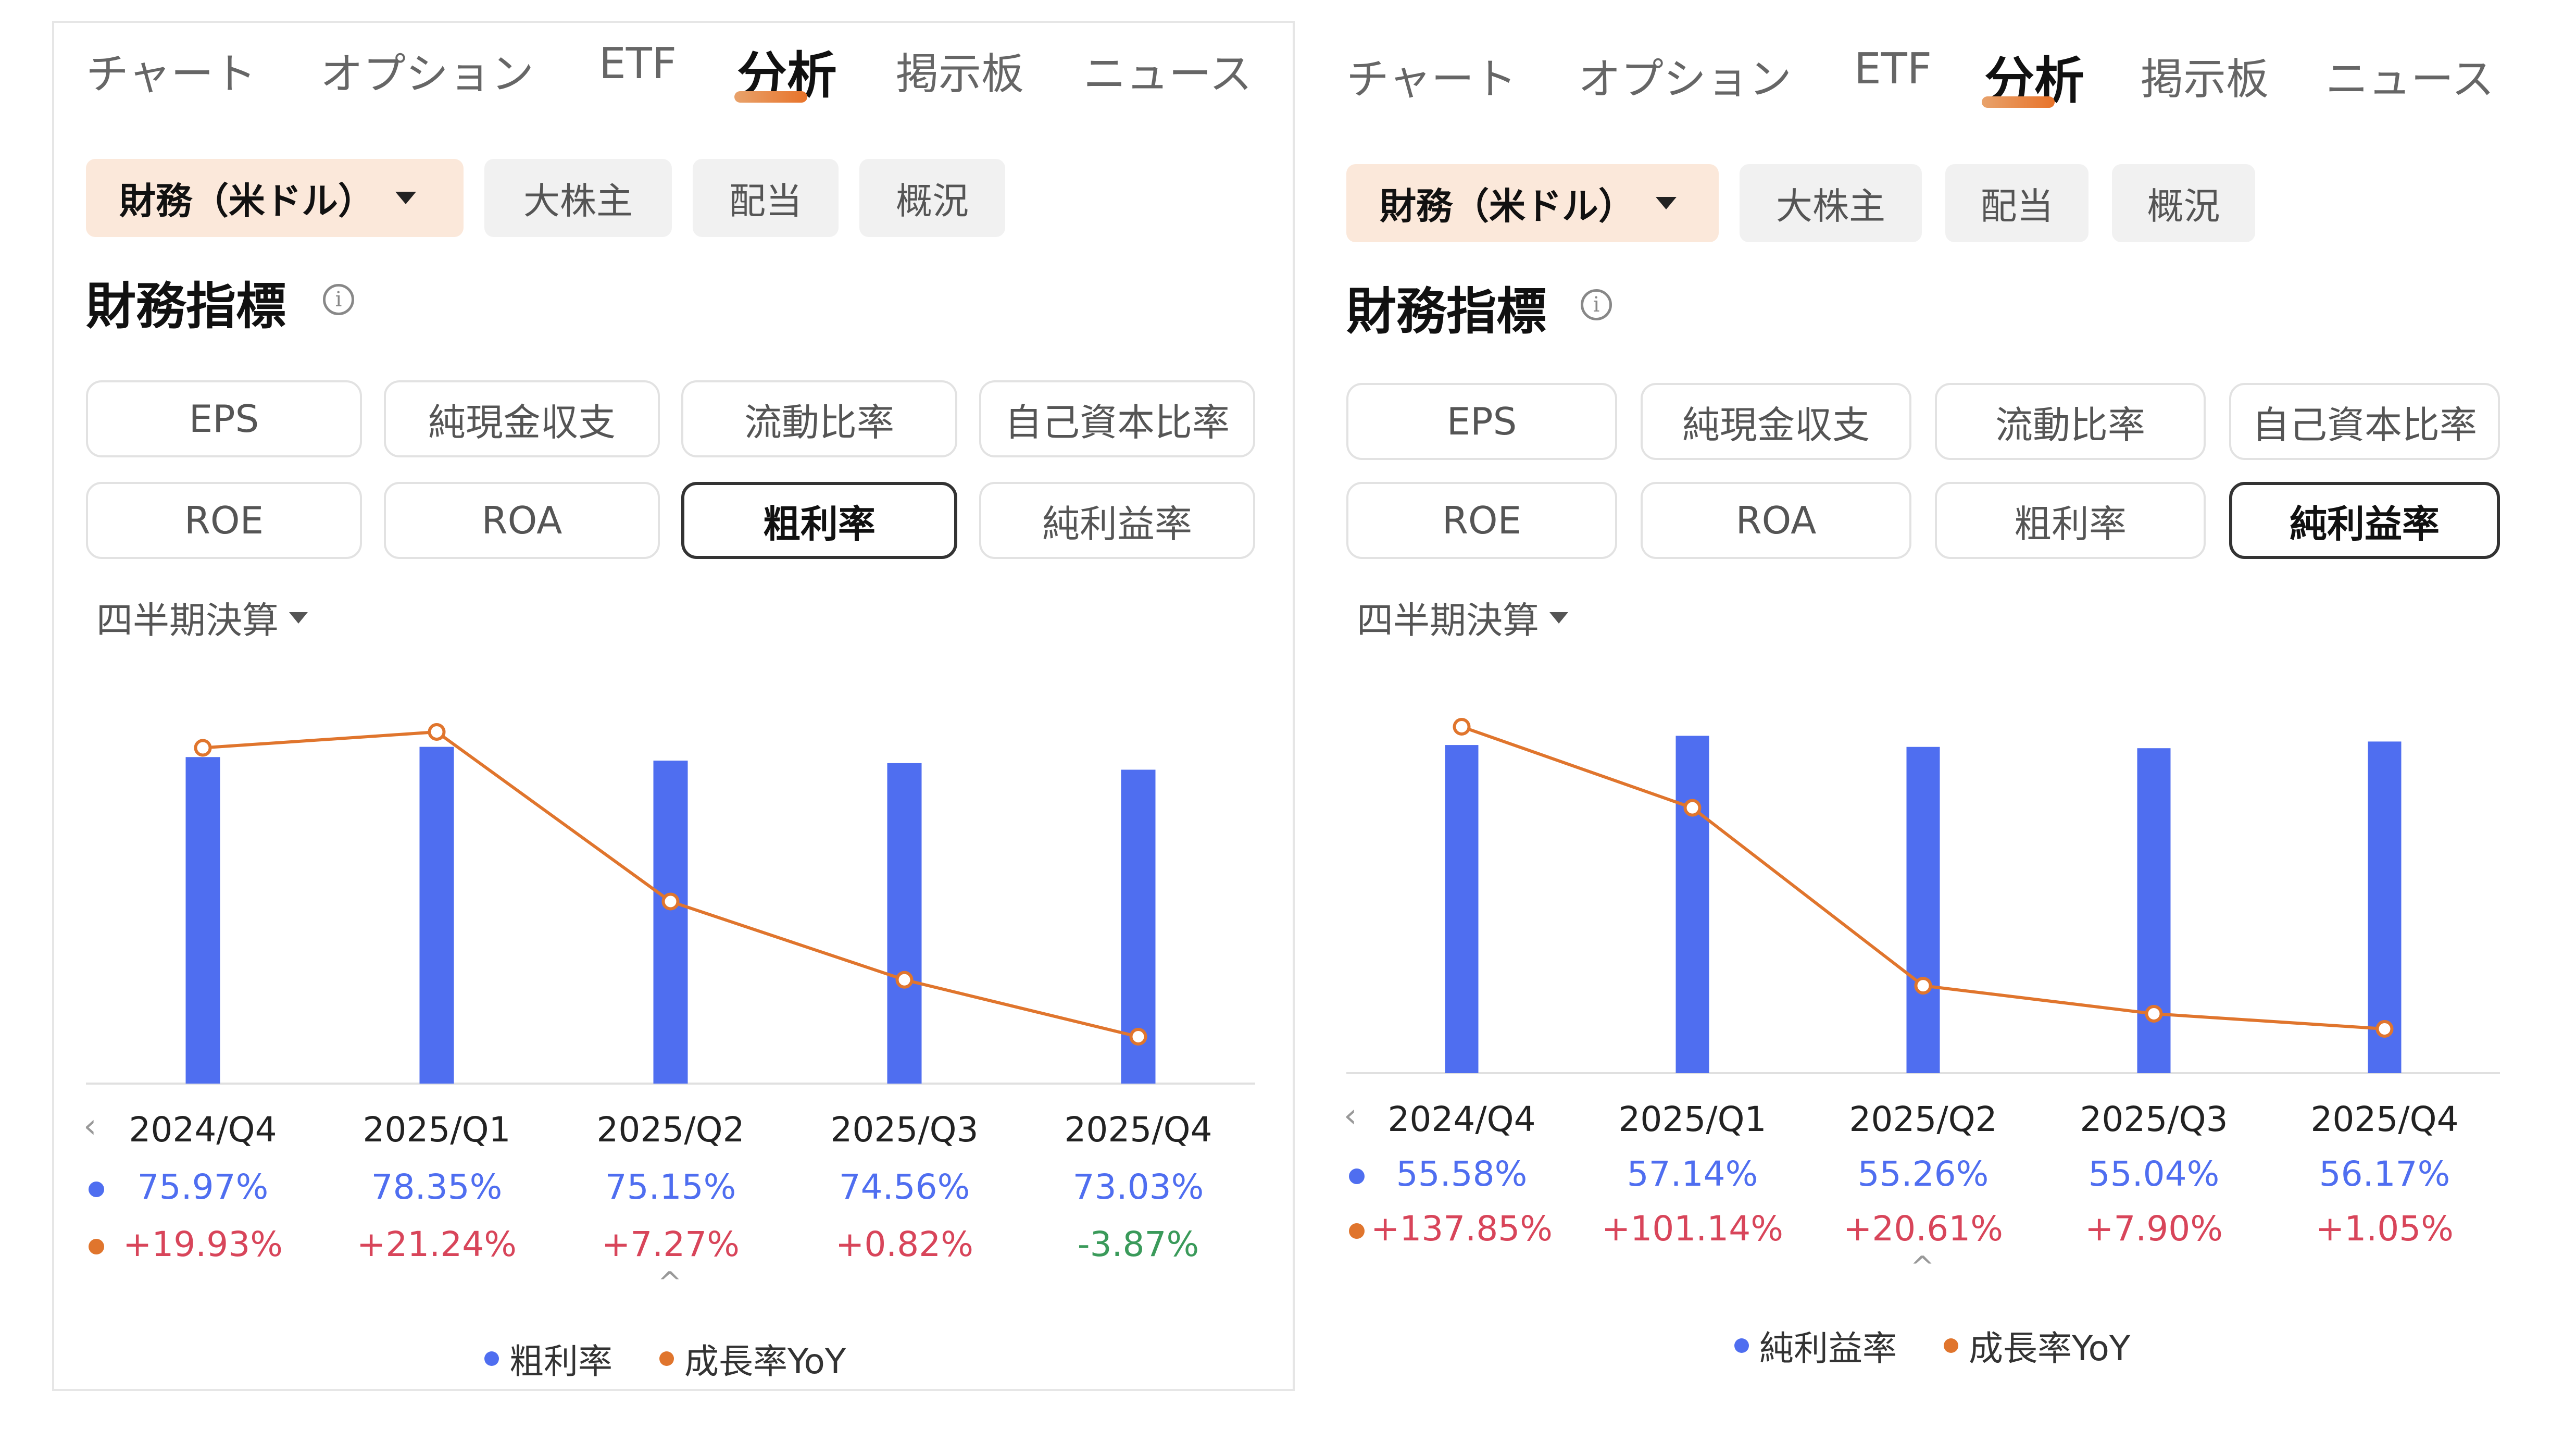 The width and height of the screenshot is (2576, 1442). I want to click on category-label: 2025/Q4, so click(1138, 1130).